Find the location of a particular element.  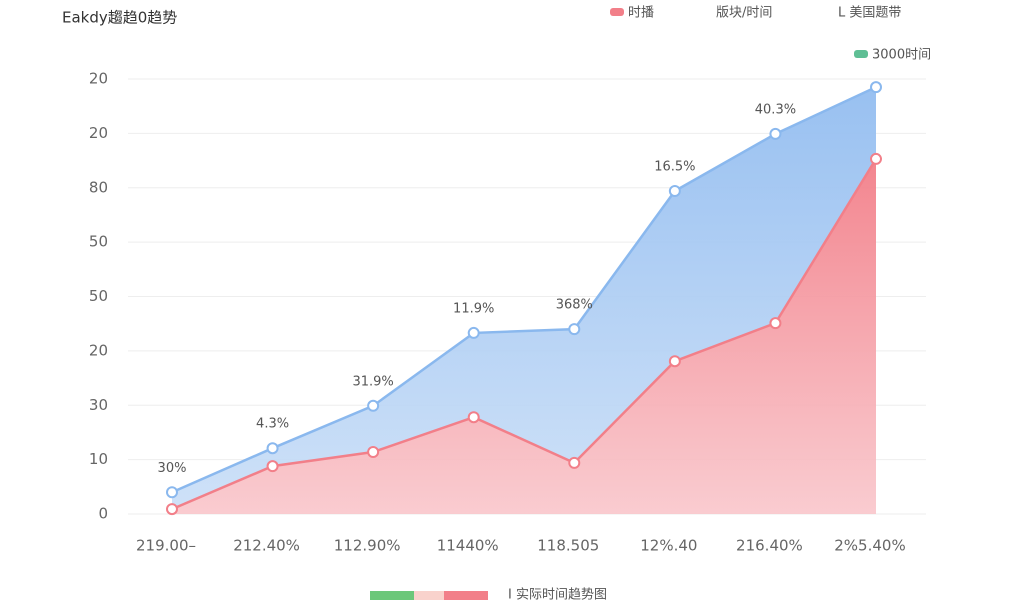

annotation: 4.3% is located at coordinates (272, 424).